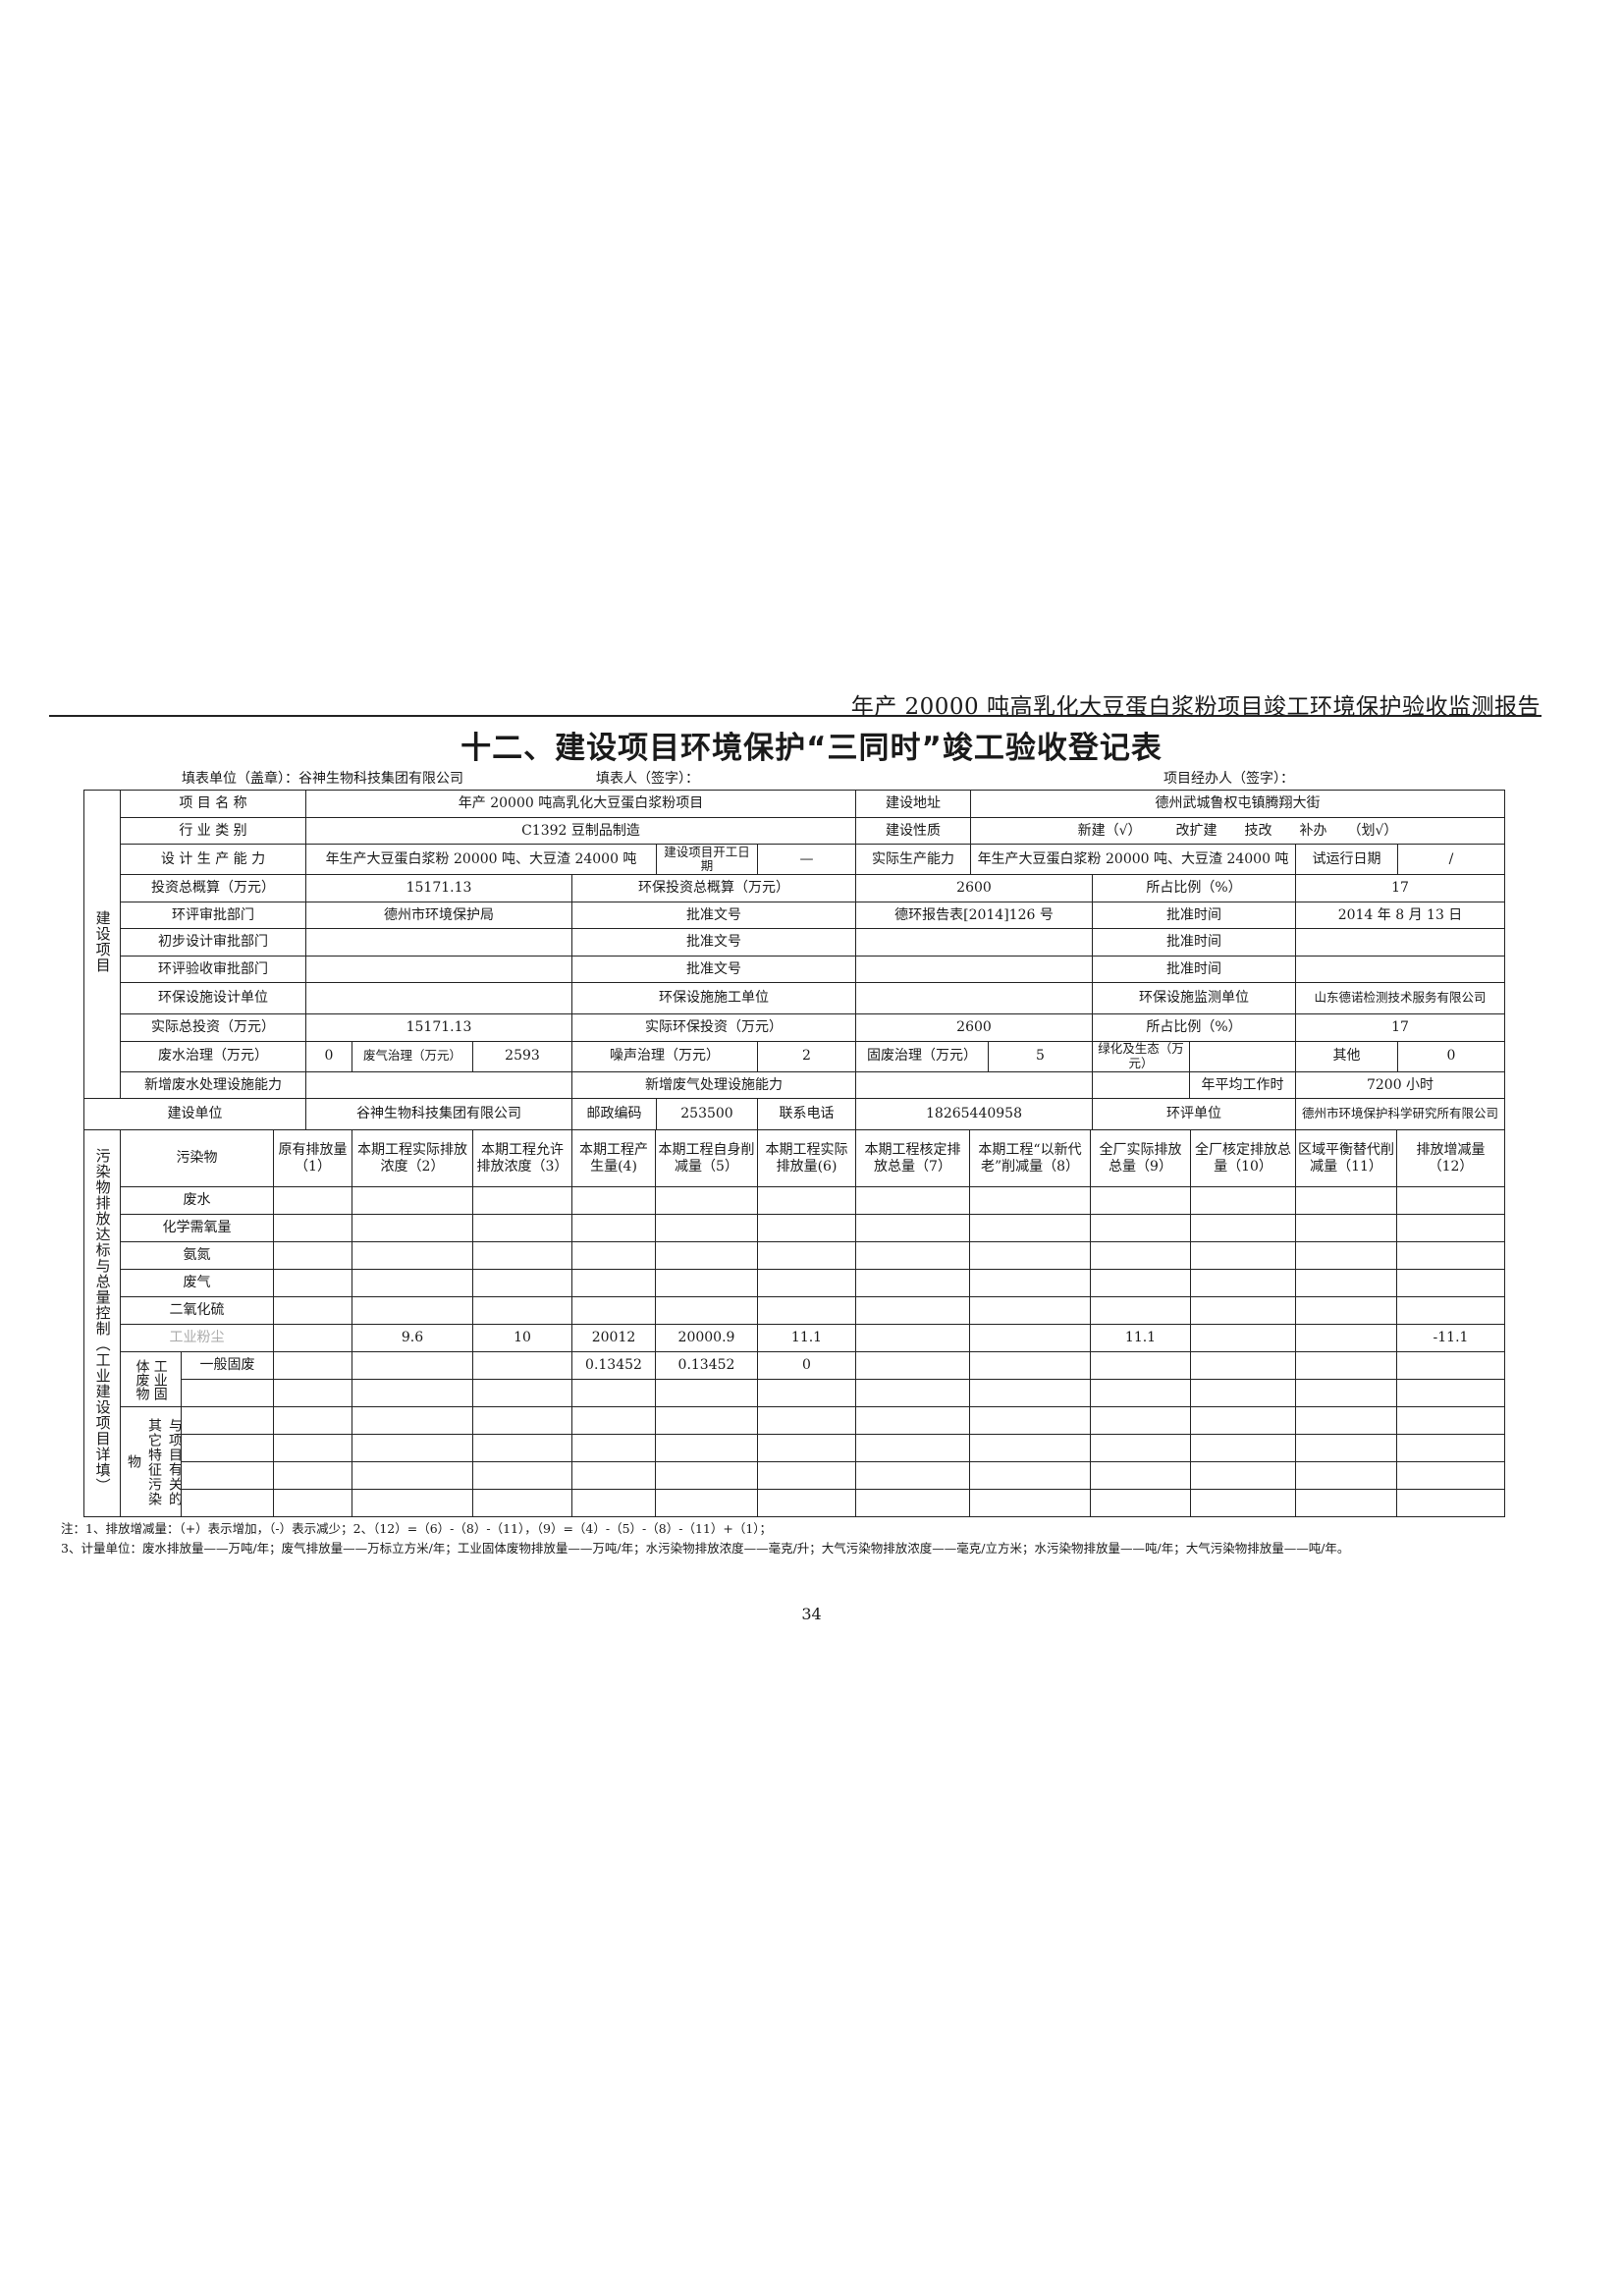 Image resolution: width=1623 pixels, height=2296 pixels. What do you see at coordinates (794, 1283) in the screenshot?
I see `pollutant-row: 废气` at bounding box center [794, 1283].